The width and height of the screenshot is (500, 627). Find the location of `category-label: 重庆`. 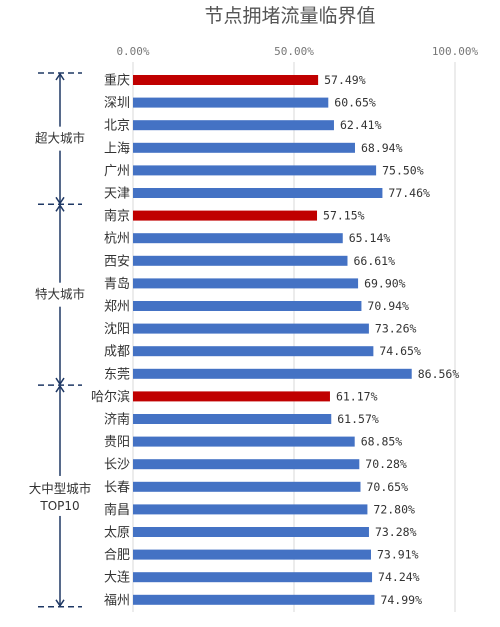

category-label: 重庆 is located at coordinates (117, 81).